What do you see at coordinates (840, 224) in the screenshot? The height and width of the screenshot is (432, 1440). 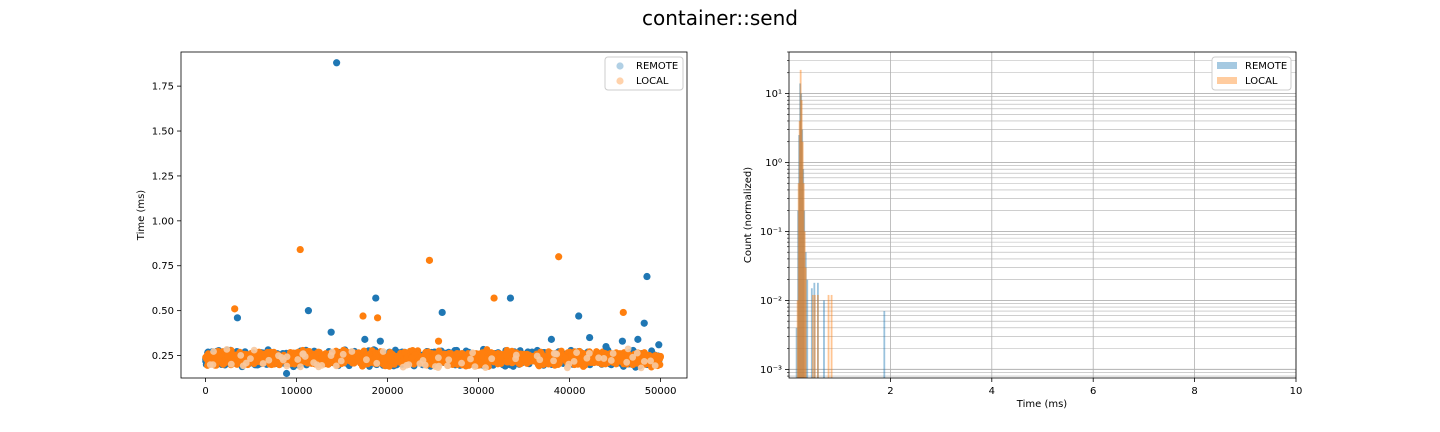 I see `histogram-bars` at bounding box center [840, 224].